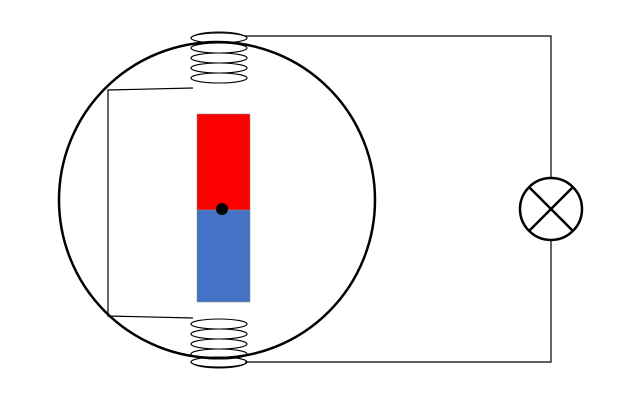 The width and height of the screenshot is (640, 405). I want to click on magnet-south-pole, so click(223, 256).